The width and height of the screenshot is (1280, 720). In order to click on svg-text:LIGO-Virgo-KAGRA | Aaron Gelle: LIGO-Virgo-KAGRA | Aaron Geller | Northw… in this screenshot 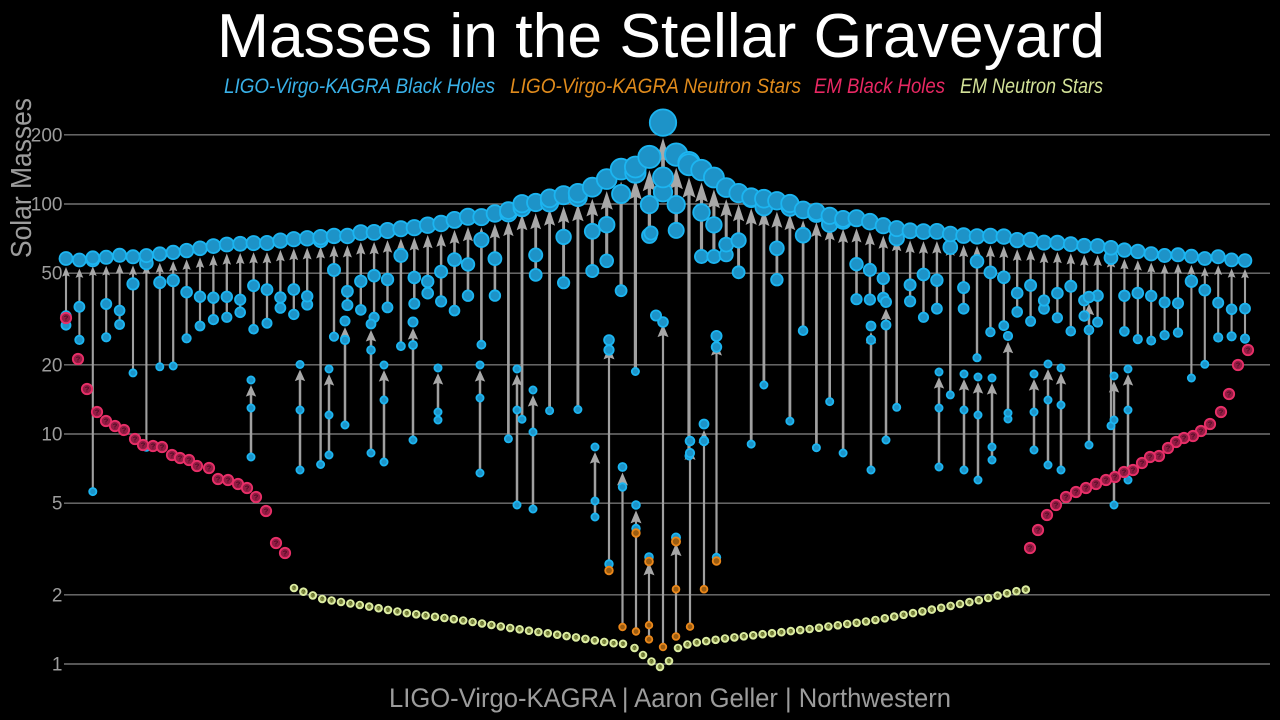, I will do `click(670, 698)`.